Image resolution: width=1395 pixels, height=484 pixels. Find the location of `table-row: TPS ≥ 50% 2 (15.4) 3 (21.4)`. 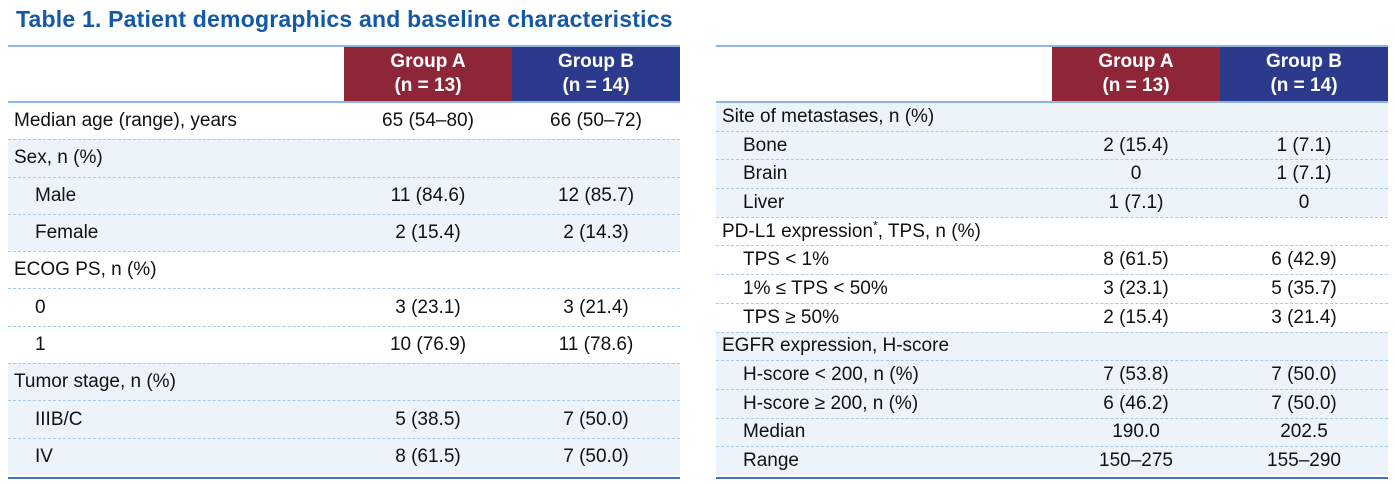

table-row: TPS ≥ 50% 2 (15.4) 3 (21.4) is located at coordinates (1052, 317).